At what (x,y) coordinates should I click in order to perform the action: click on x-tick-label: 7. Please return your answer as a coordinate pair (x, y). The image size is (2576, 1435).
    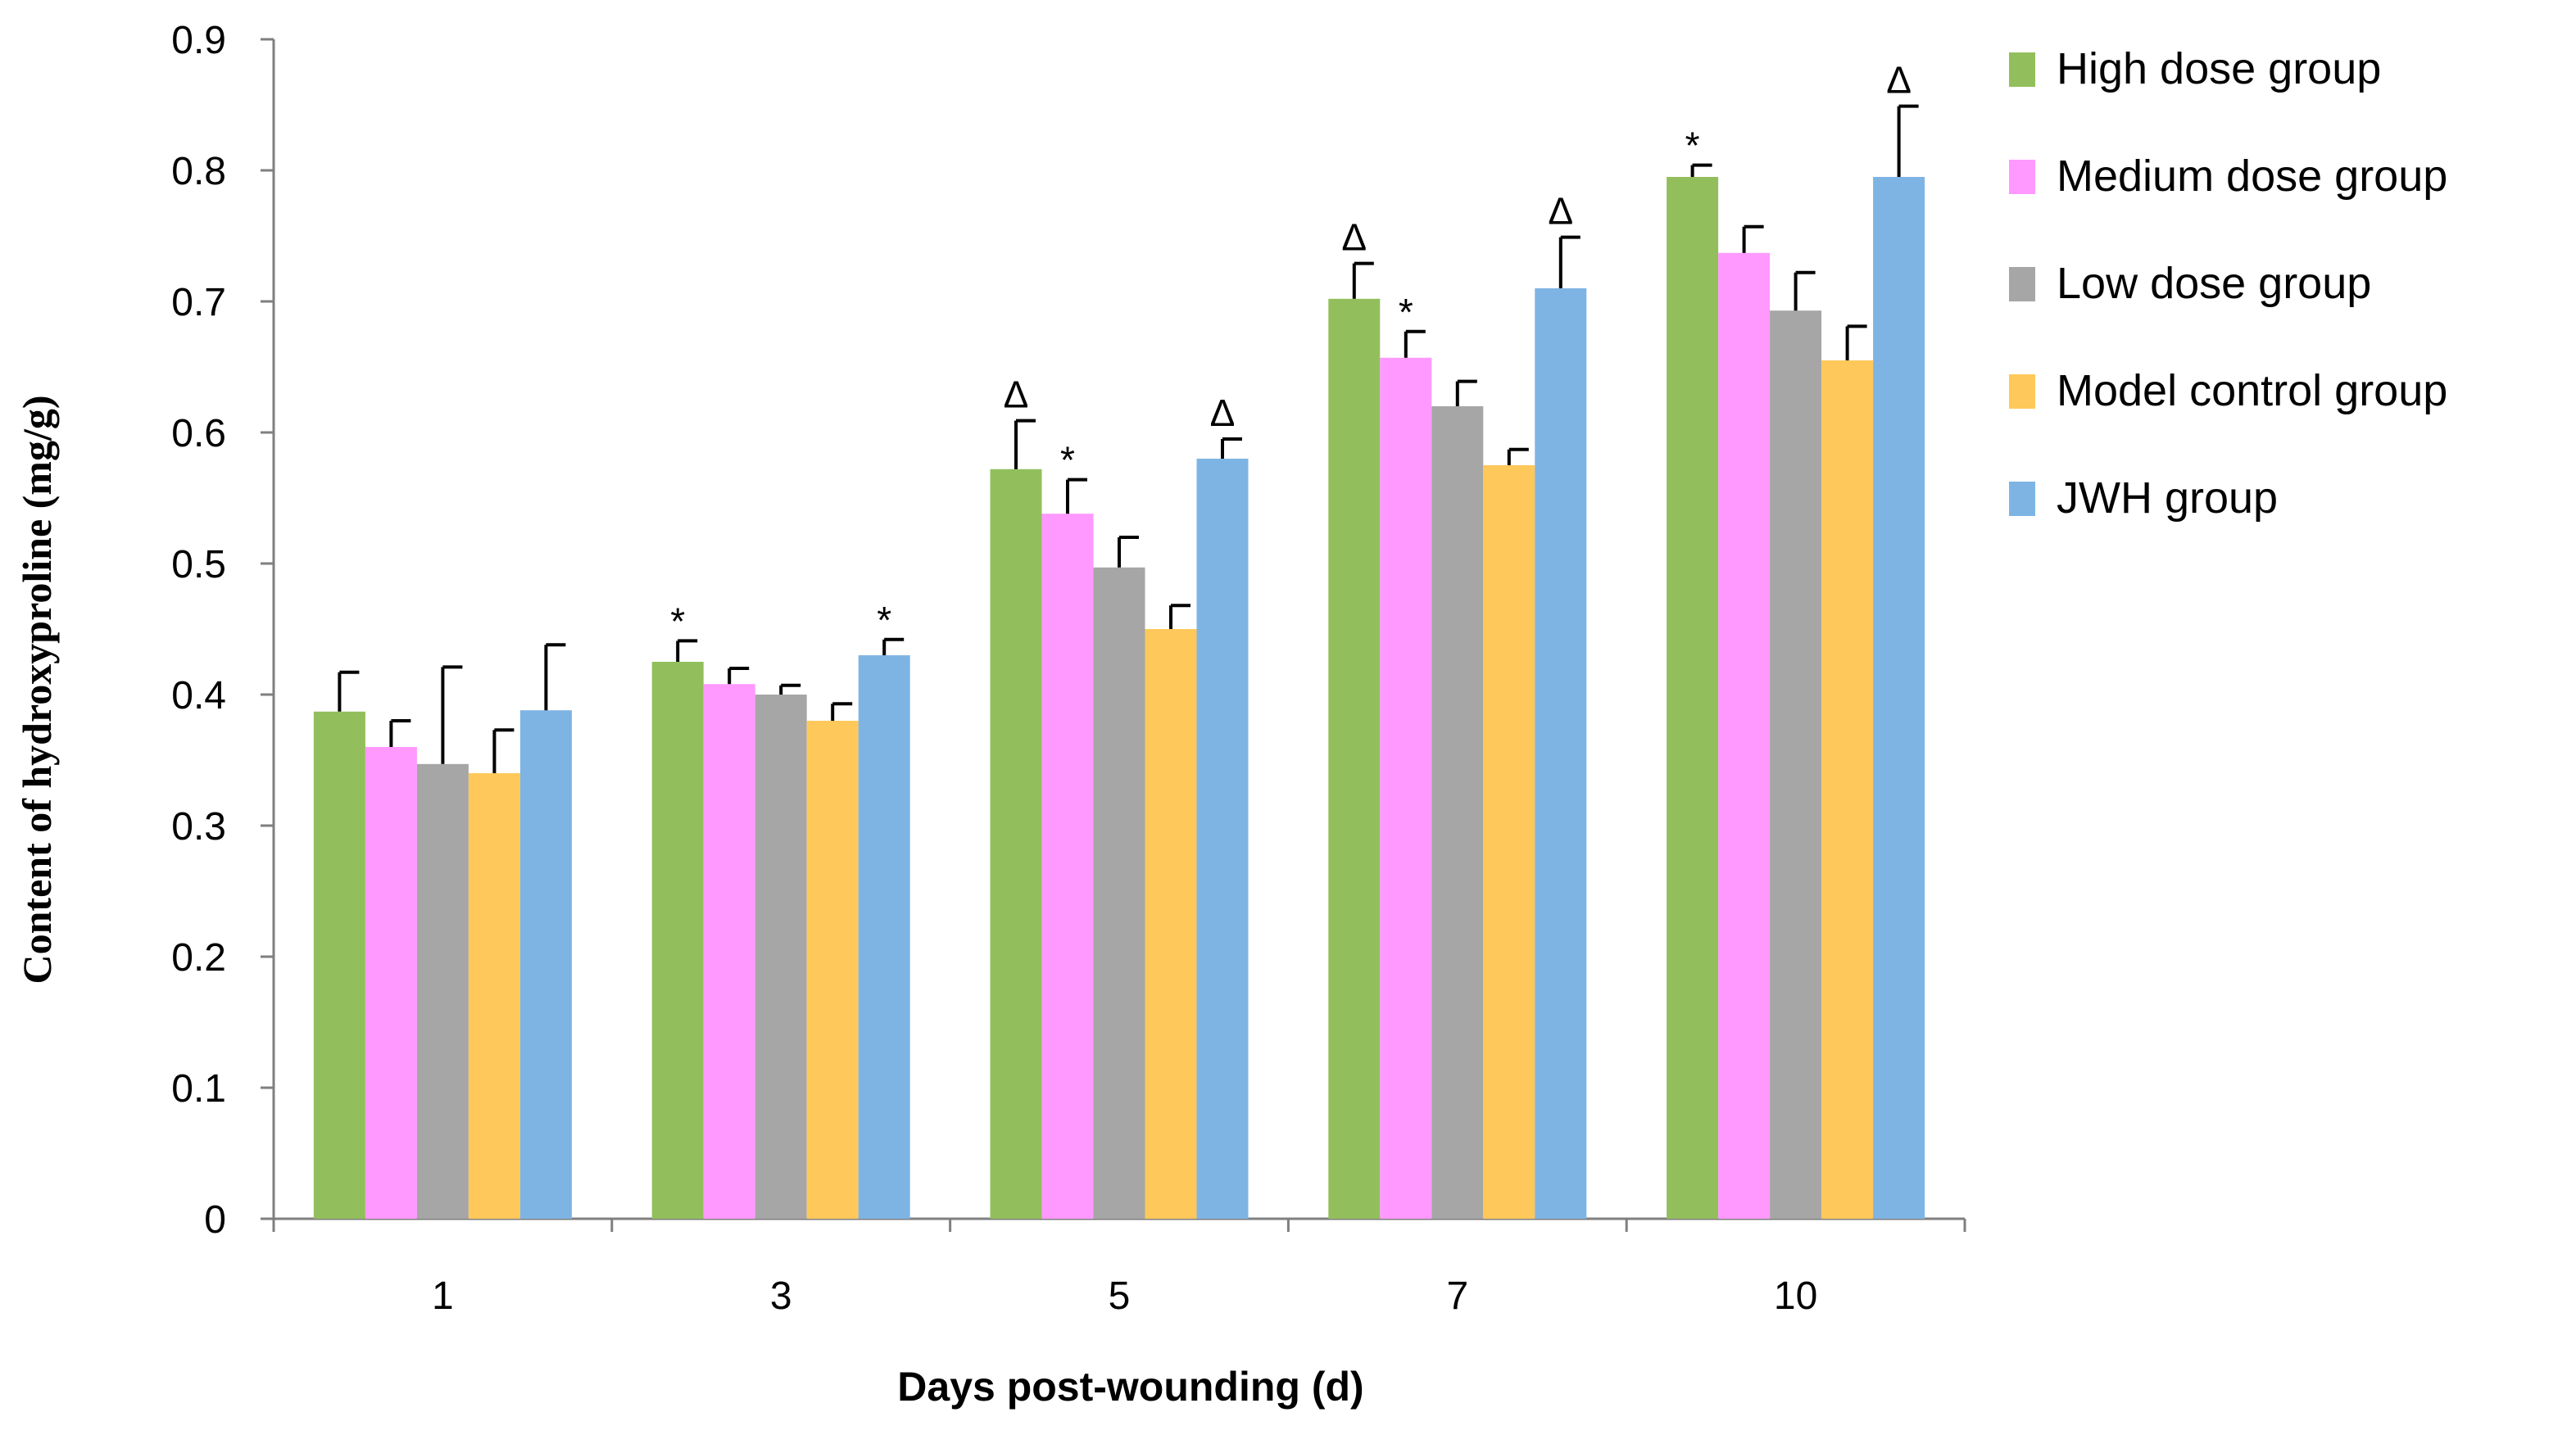
    Looking at the image, I should click on (1457, 1296).